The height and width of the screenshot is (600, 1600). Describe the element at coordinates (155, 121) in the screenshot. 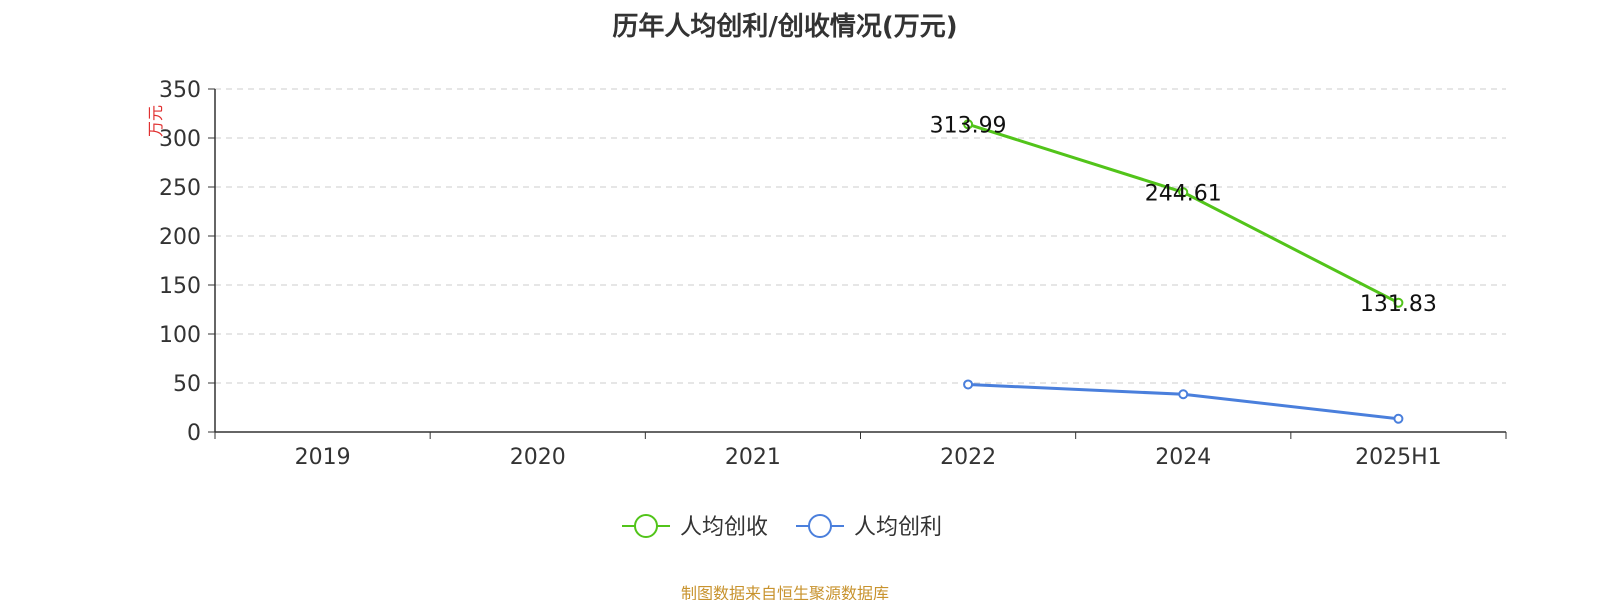

I see `y-axis-label: 万元` at that location.